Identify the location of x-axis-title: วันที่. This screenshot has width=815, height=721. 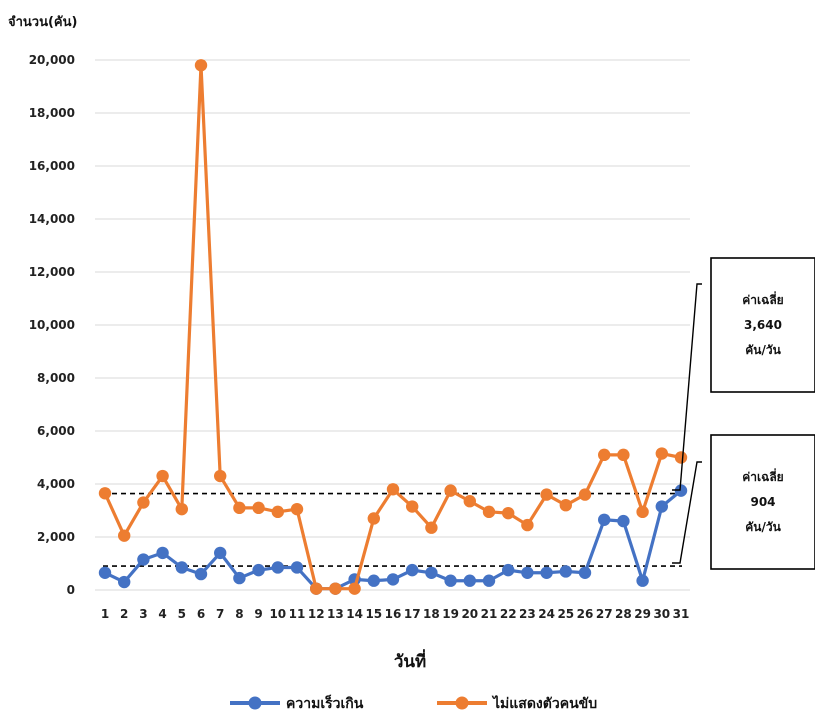
(410, 660).